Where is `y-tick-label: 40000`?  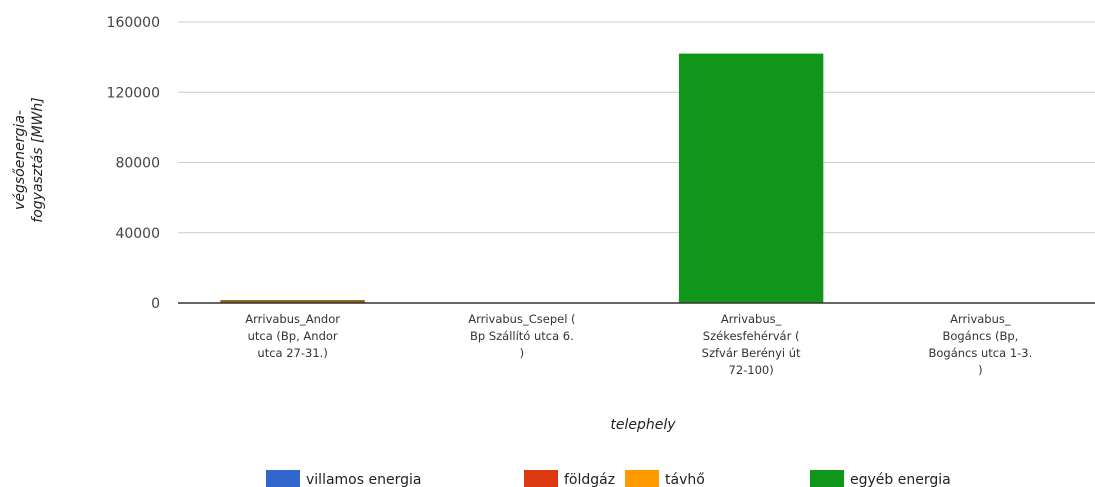 y-tick-label: 40000 is located at coordinates (137, 234).